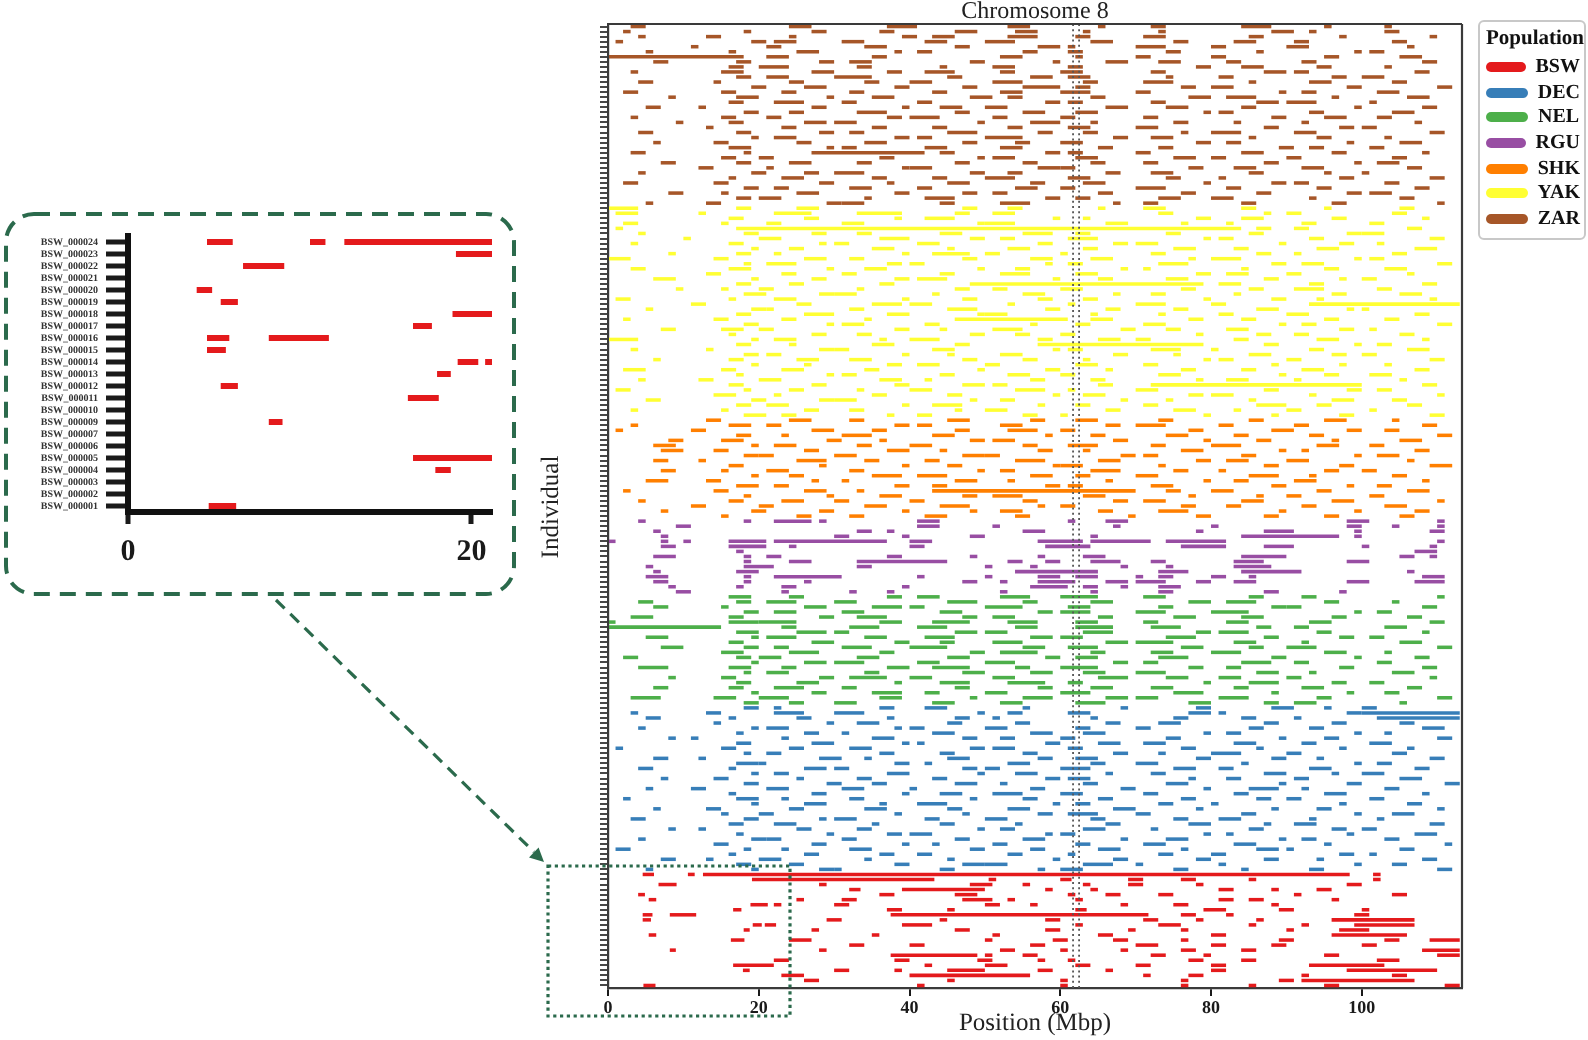 Image resolution: width=1588 pixels, height=1040 pixels. I want to click on chart-title: Chromosome 8, so click(1035, 12).